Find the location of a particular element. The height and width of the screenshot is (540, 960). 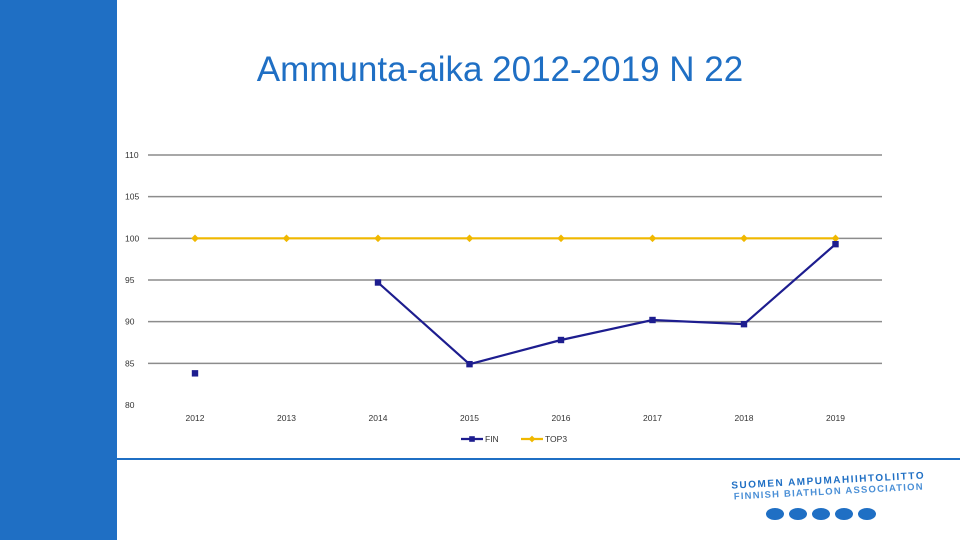

x-tick-label: 2015 is located at coordinates (469, 418).